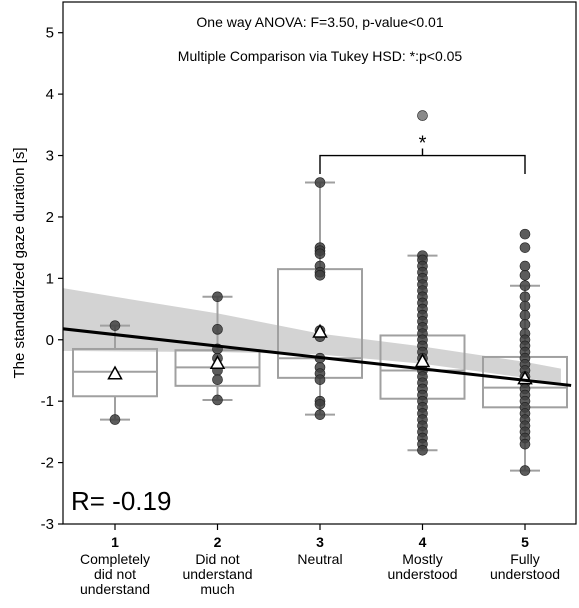  I want to click on confidence-band, so click(312, 336).